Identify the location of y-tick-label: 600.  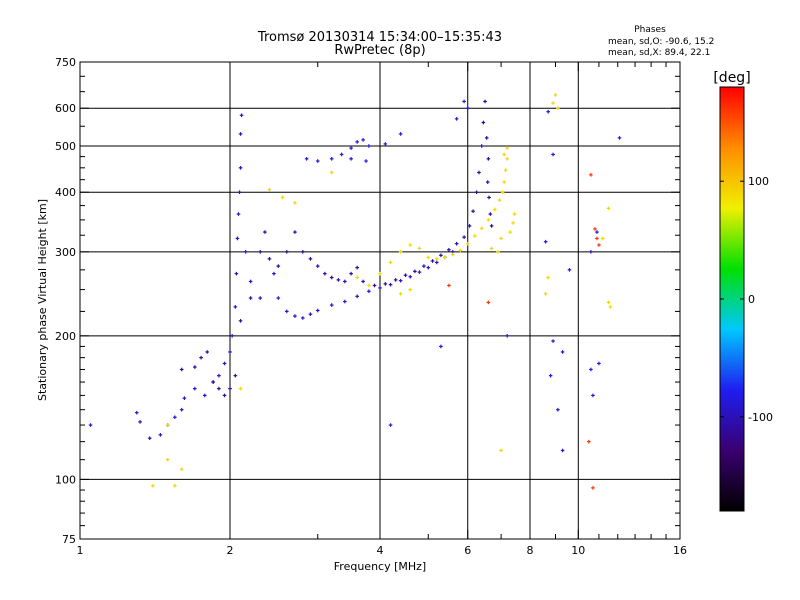
(65, 108).